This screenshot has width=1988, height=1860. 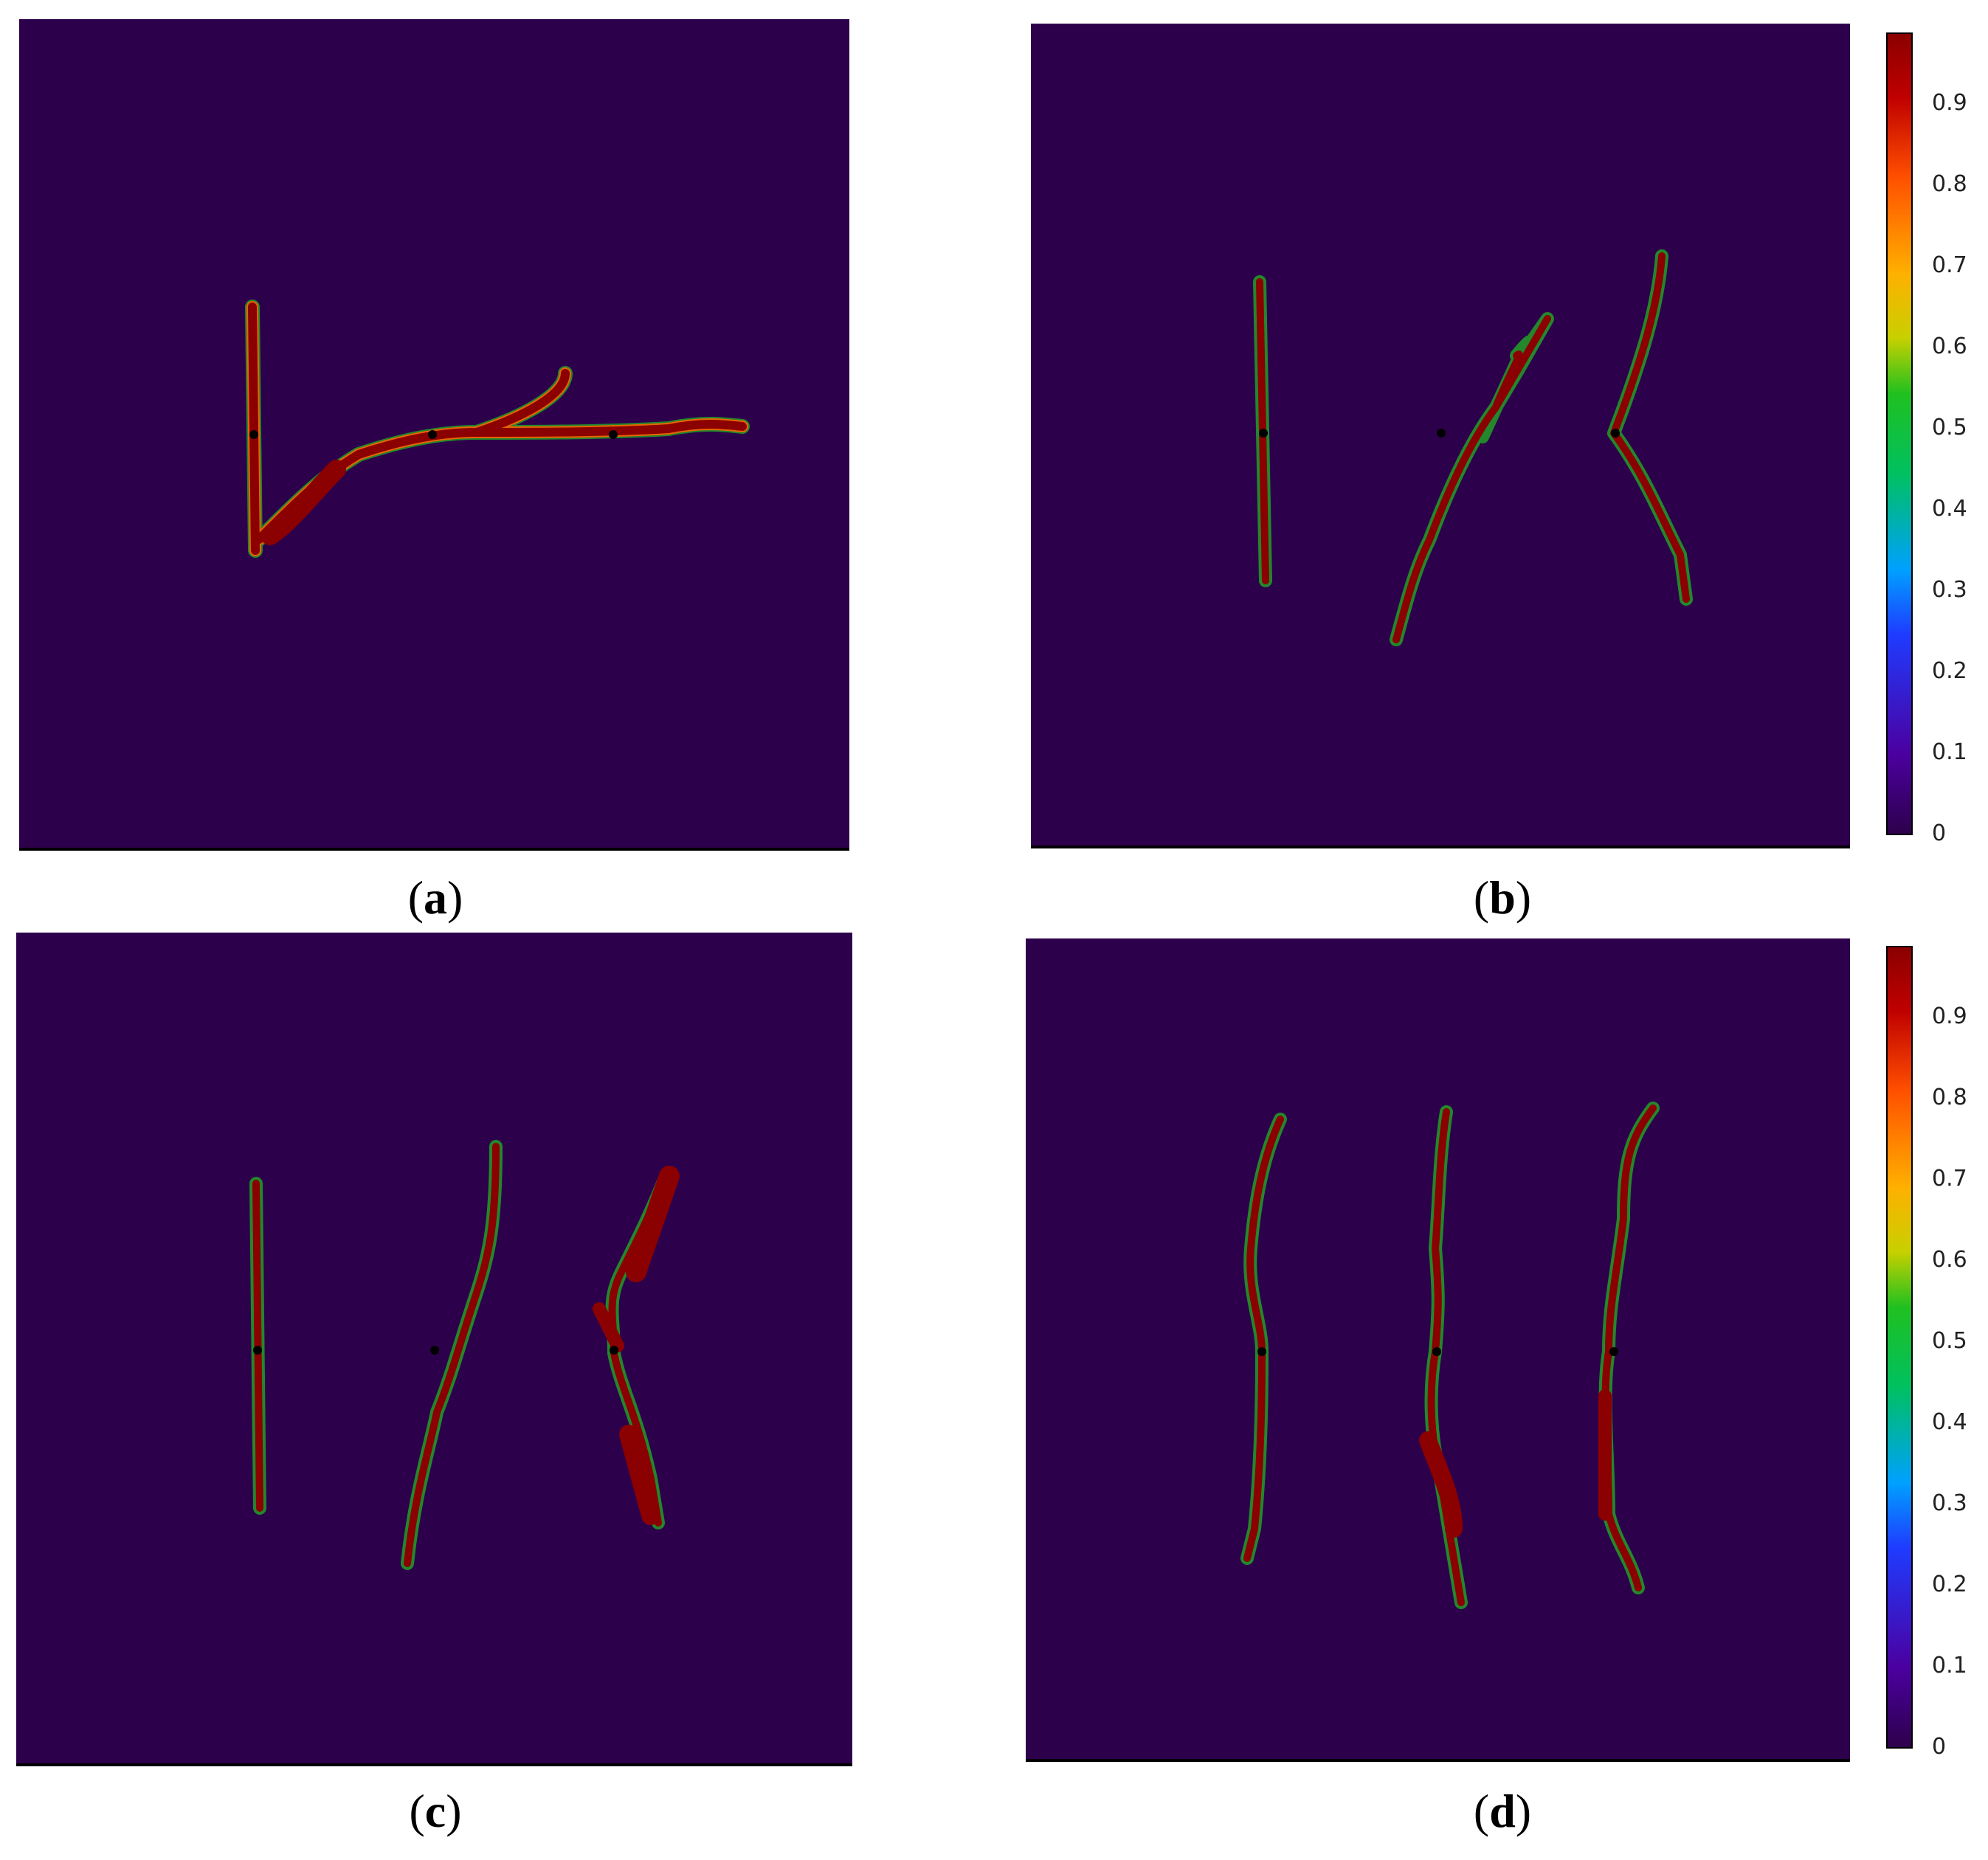 I want to click on colorbar-bottom, so click(x=1899, y=1347).